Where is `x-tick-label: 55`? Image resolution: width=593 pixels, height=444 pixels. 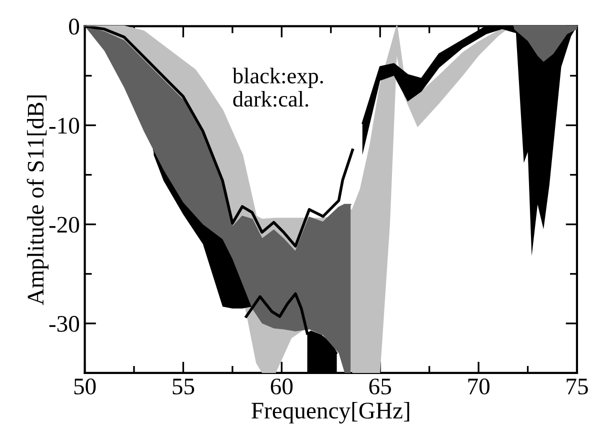
x-tick-label: 55 is located at coordinates (183, 386).